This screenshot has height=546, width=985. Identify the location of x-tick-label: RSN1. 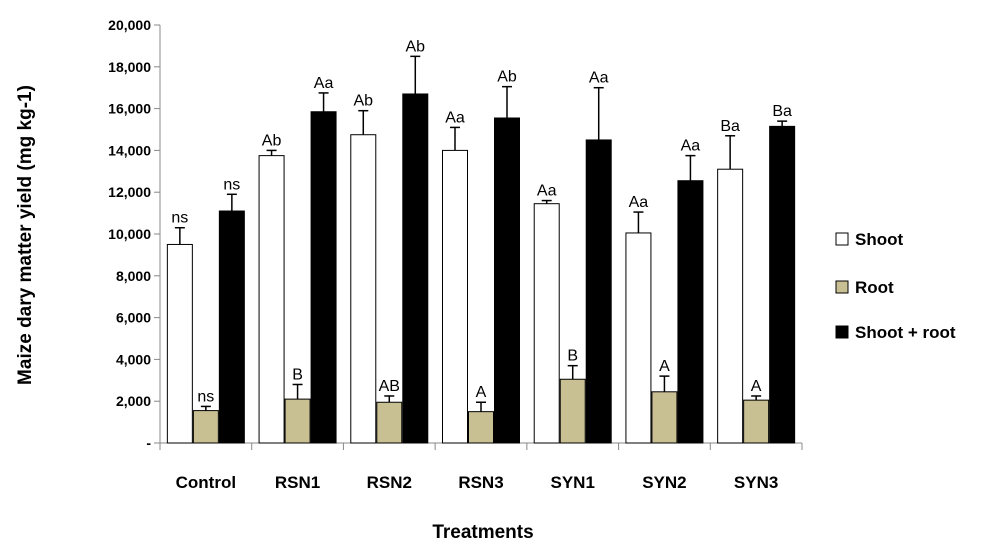
(297, 482).